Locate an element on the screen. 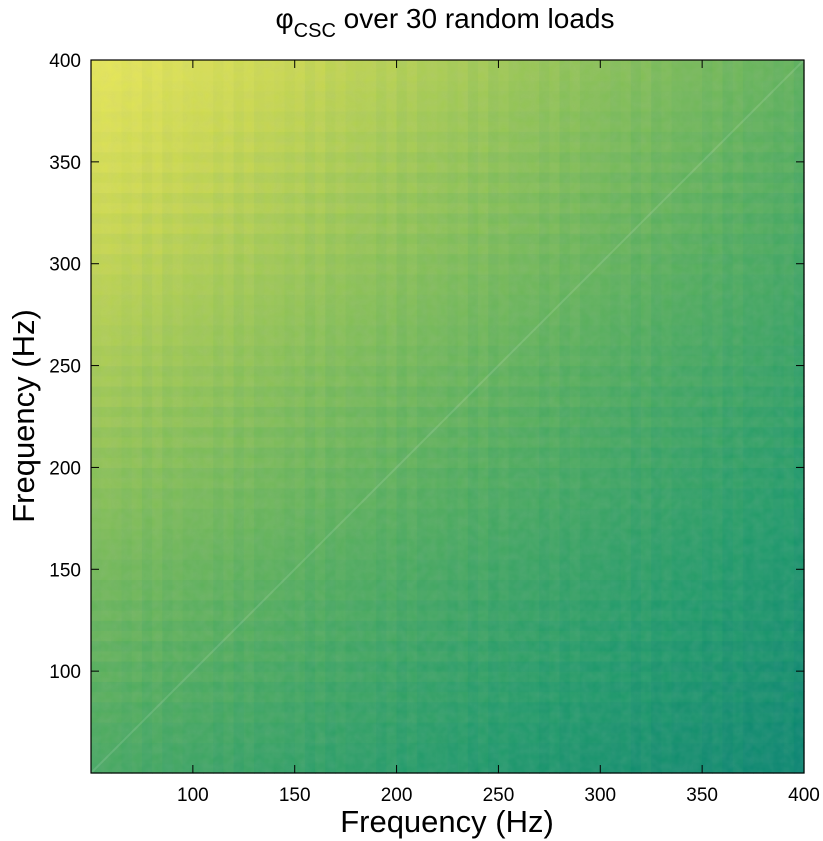 Image resolution: width=823 pixels, height=841 pixels. x-tick-label: 100 is located at coordinates (193, 795).